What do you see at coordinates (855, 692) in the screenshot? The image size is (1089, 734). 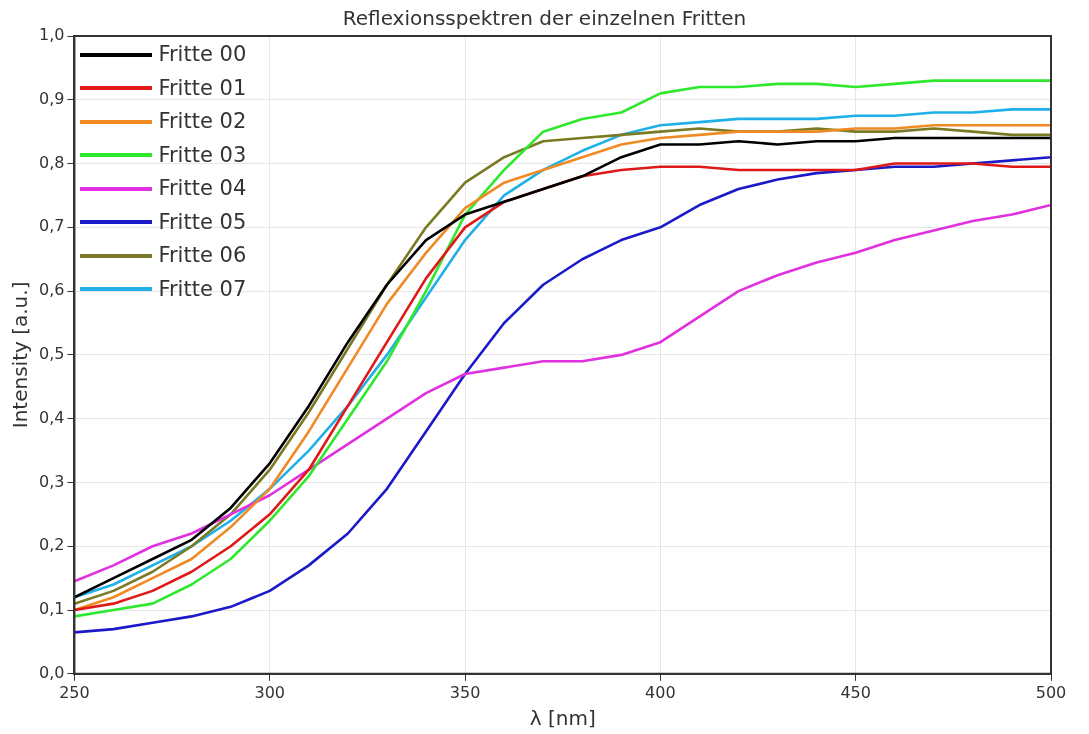 I see `x-tick-label: 450` at bounding box center [855, 692].